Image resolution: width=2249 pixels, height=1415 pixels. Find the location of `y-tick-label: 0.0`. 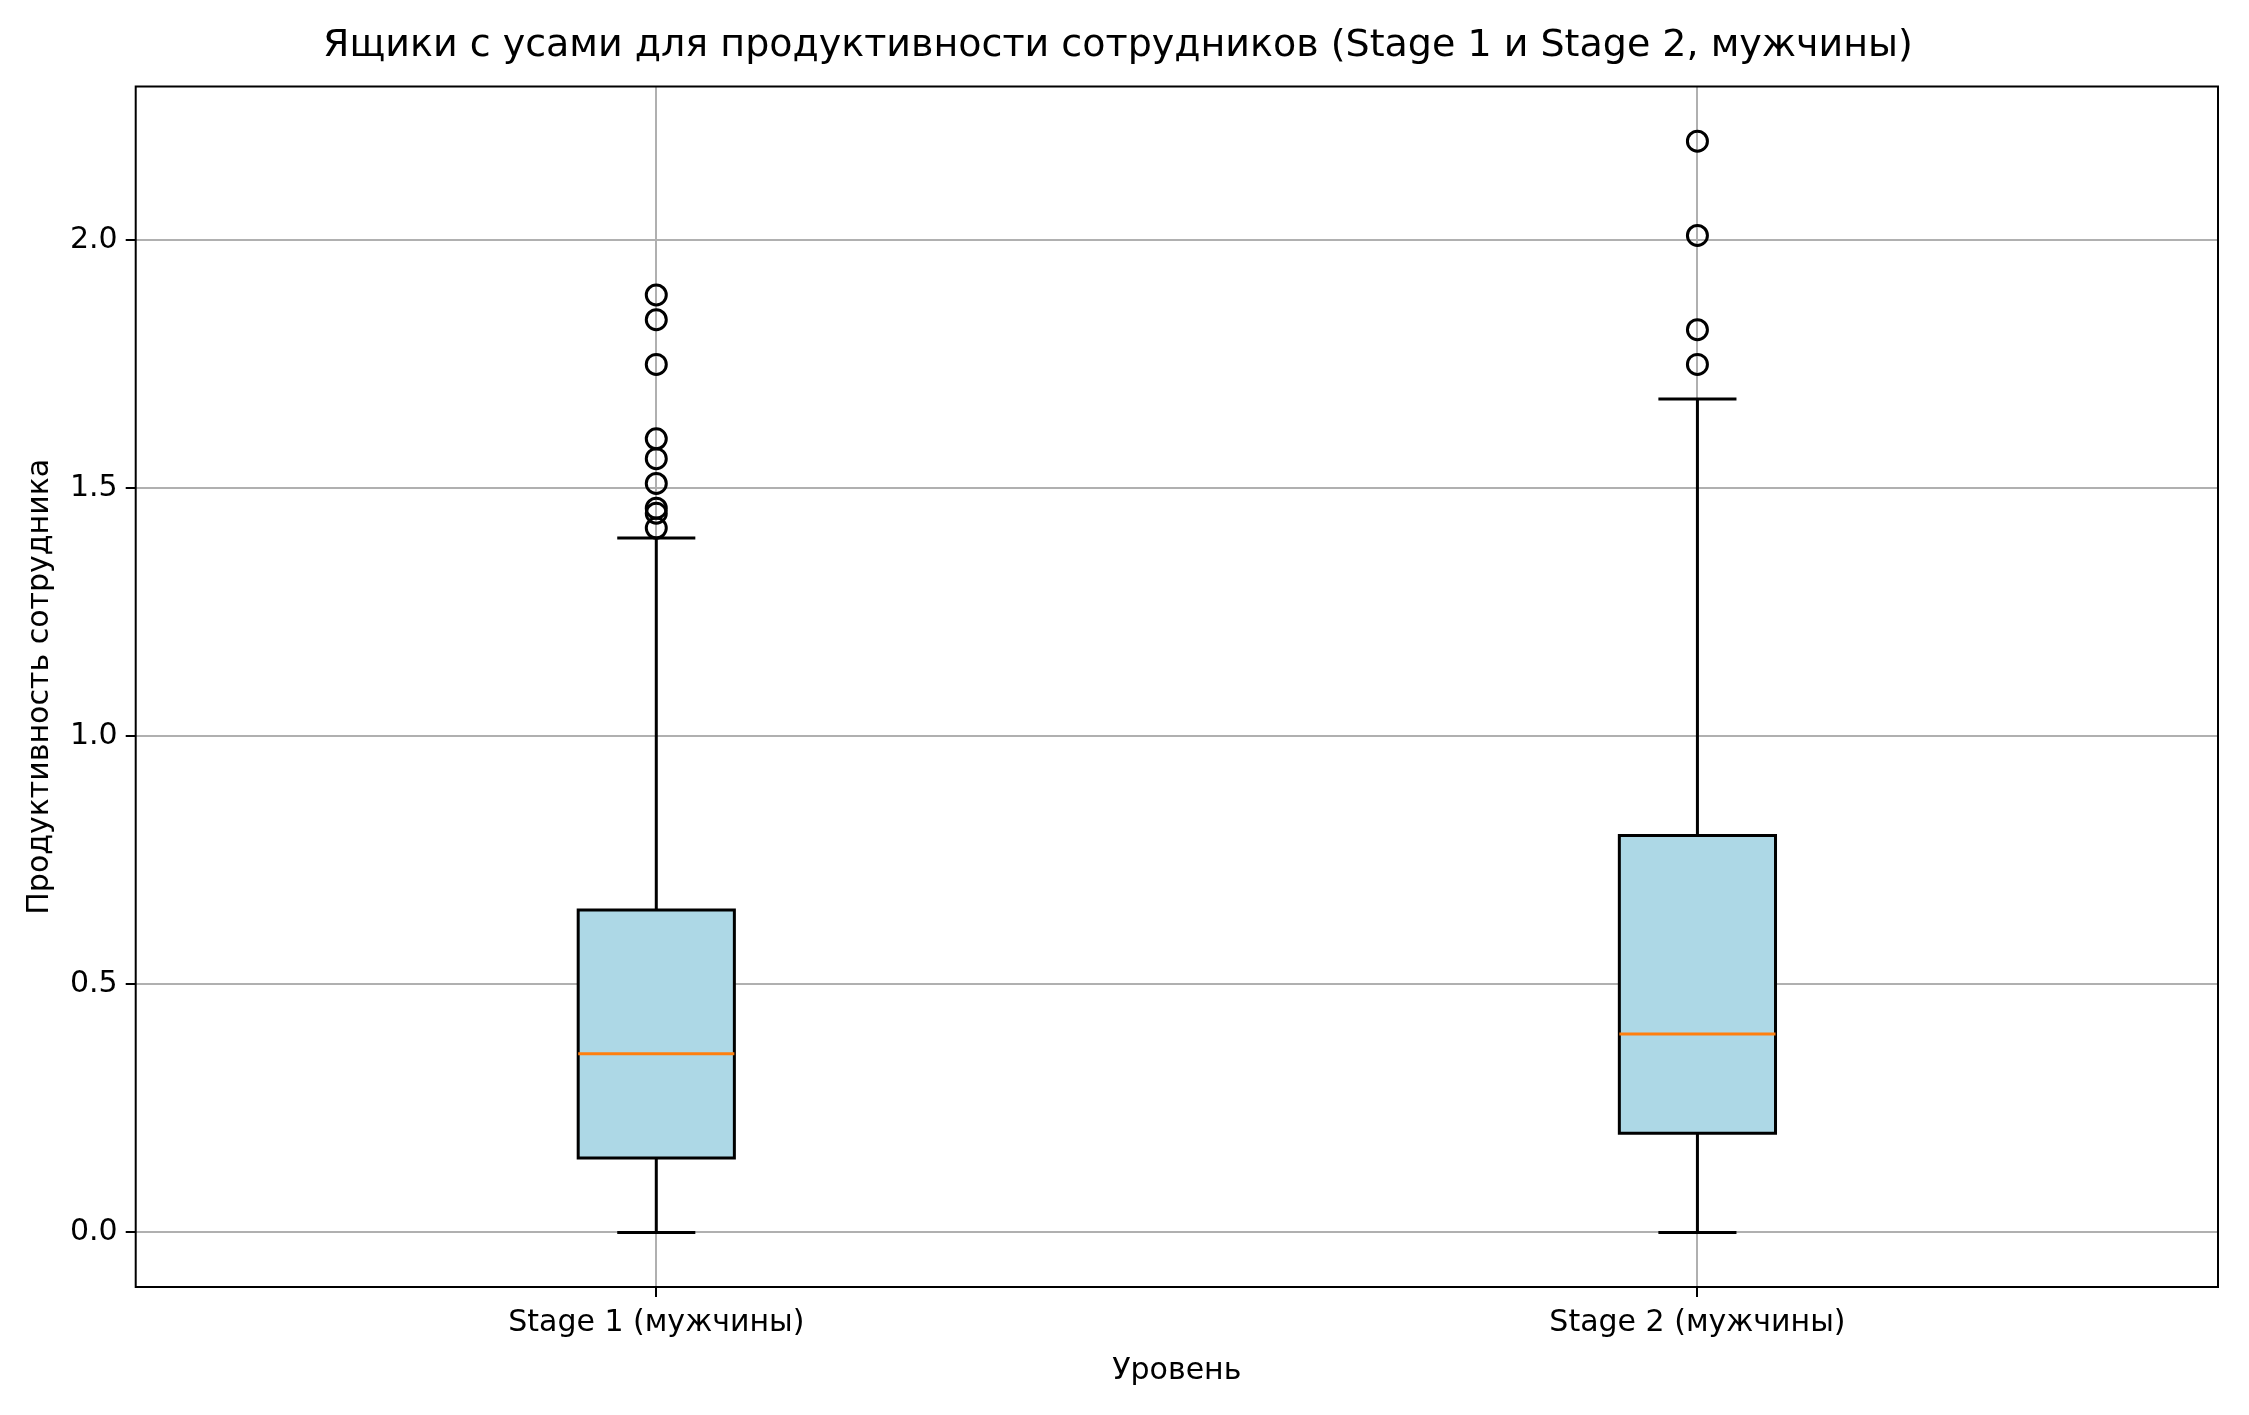

y-tick-label: 0.0 is located at coordinates (93, 1230).